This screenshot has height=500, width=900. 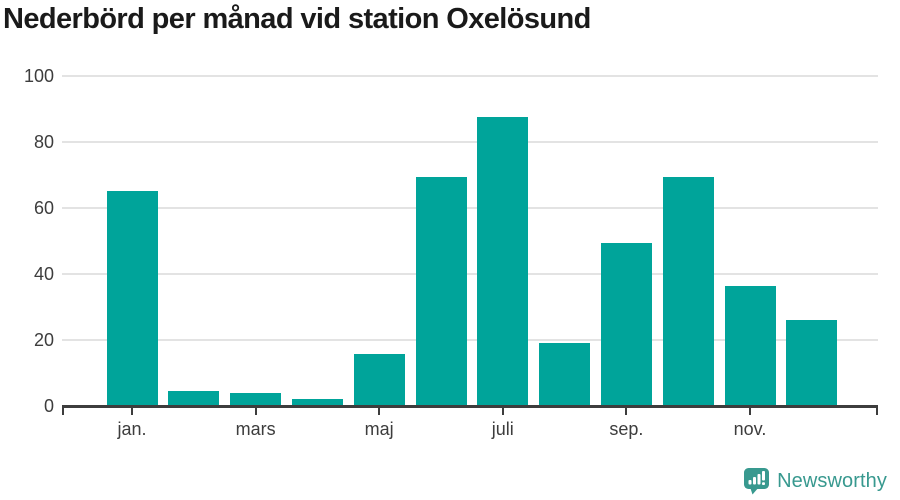 What do you see at coordinates (379, 380) in the screenshot?
I see `bar-maj` at bounding box center [379, 380].